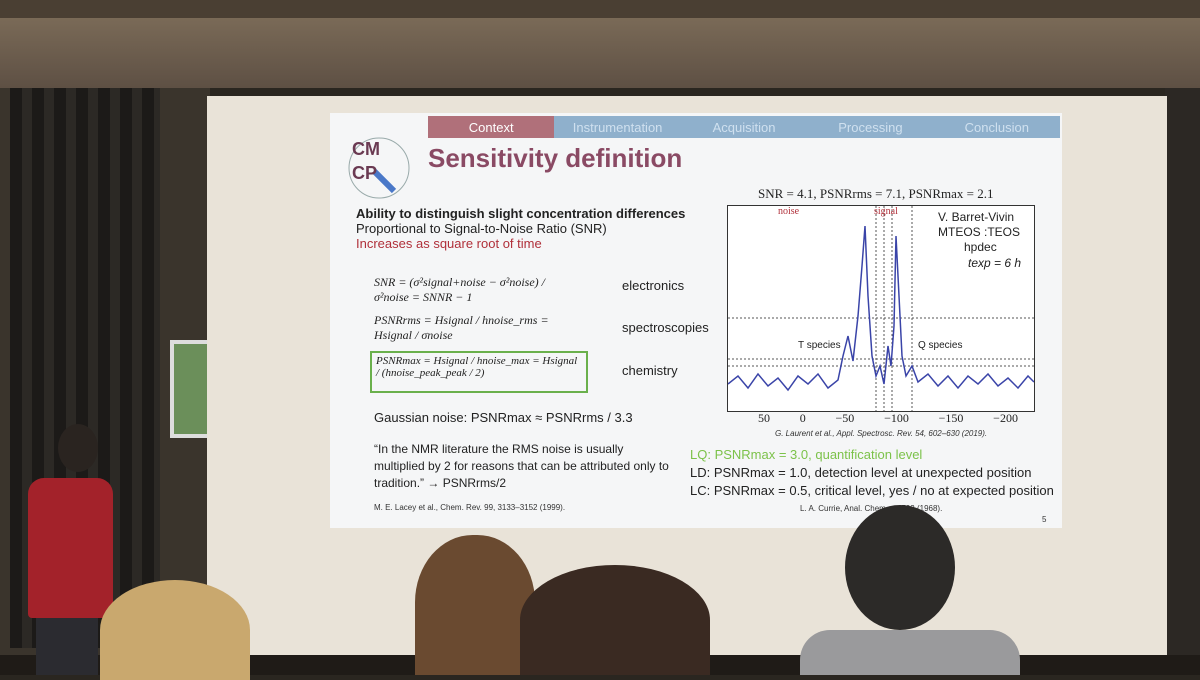  Describe the element at coordinates (83, 547) in the screenshot. I see `presenter` at that location.